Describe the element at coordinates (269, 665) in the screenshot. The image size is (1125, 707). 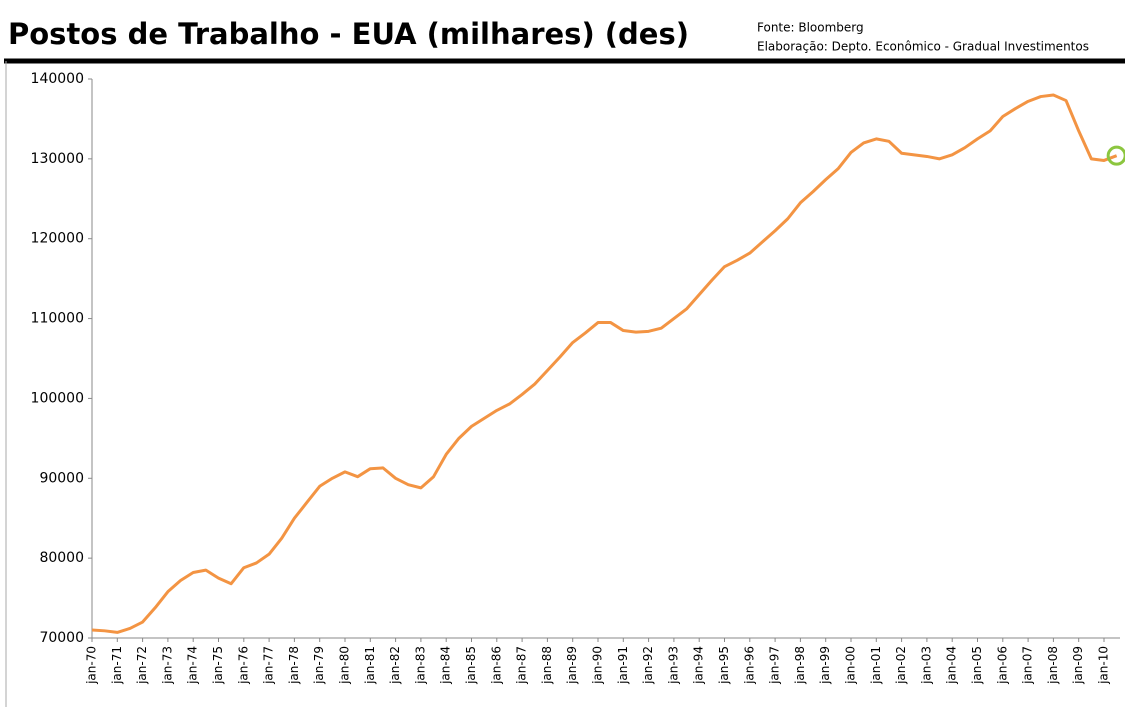
I see `x-tick-label: jan-77` at that location.